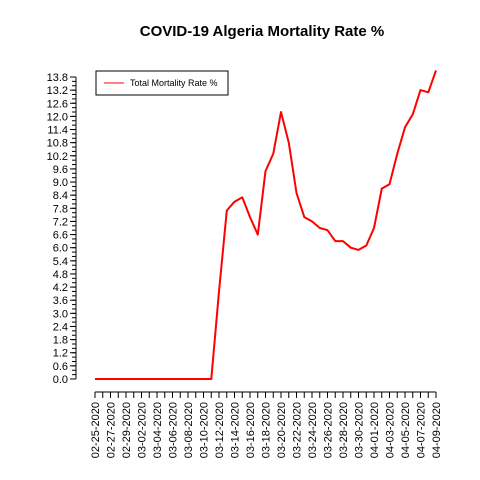  What do you see at coordinates (60, 288) in the screenshot?
I see `y-tick-label: 4.2` at bounding box center [60, 288].